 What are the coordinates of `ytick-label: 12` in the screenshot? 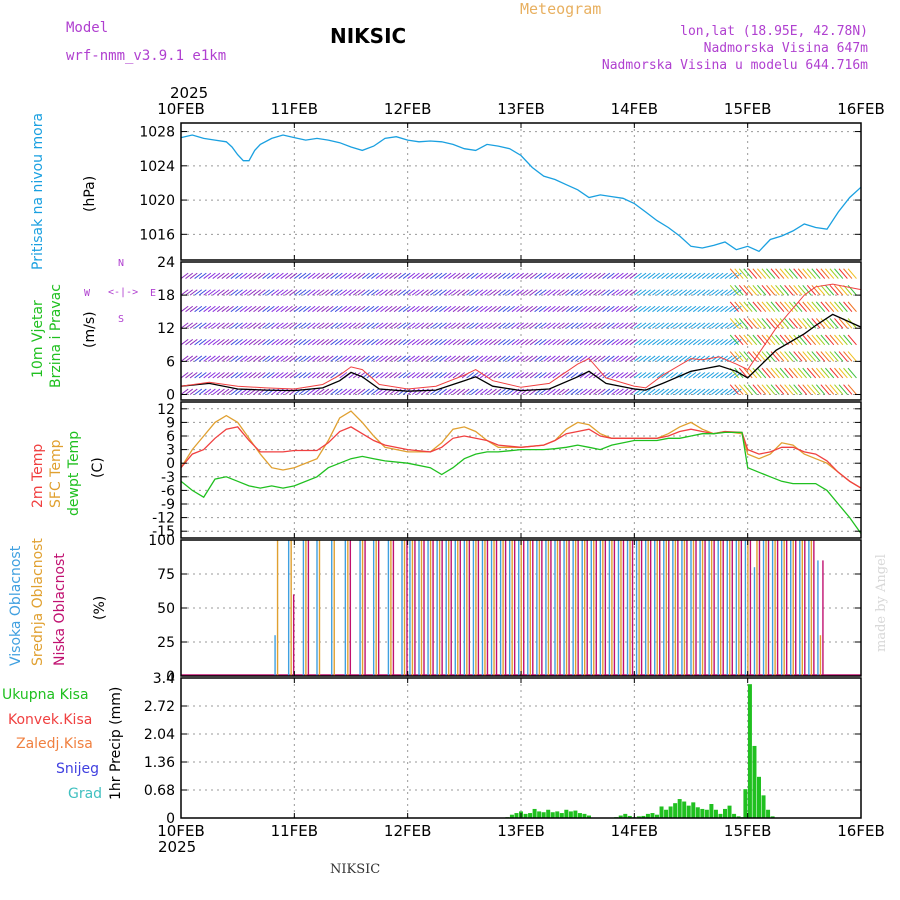 It's located at (166, 329).